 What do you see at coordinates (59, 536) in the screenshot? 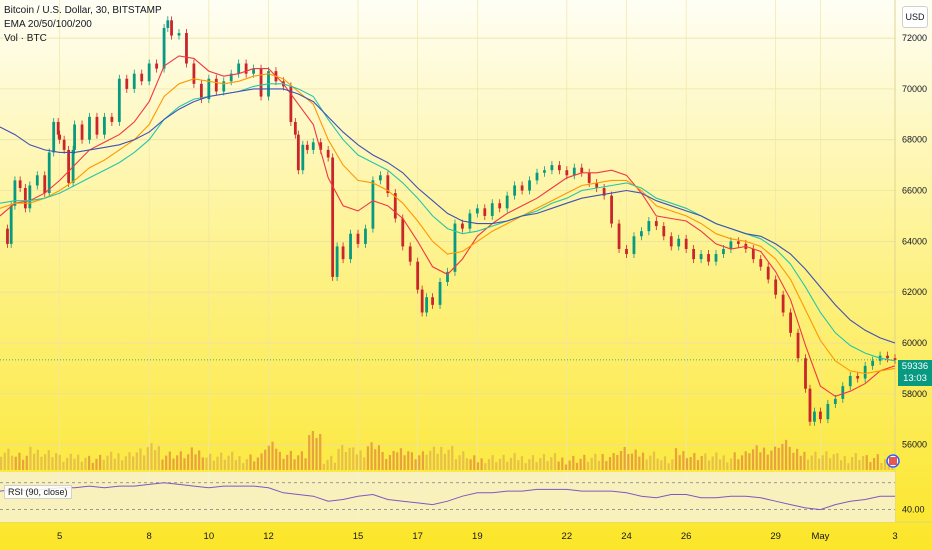
I see `x-tick-label: 5` at bounding box center [59, 536].